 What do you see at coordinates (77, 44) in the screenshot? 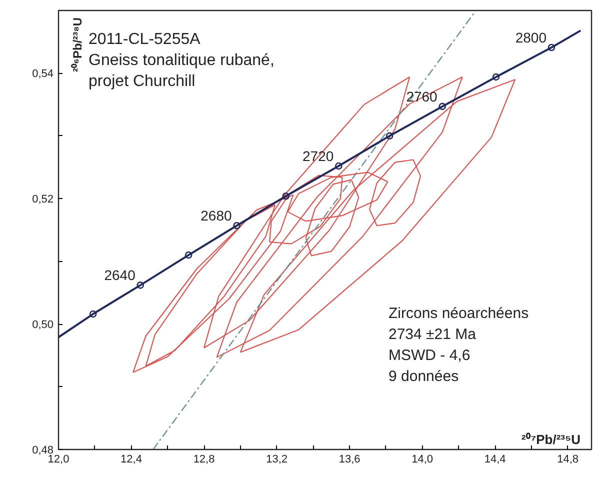
I see `y-axis-title: ²⁰⁶Pb/²³⁸U` at bounding box center [77, 44].